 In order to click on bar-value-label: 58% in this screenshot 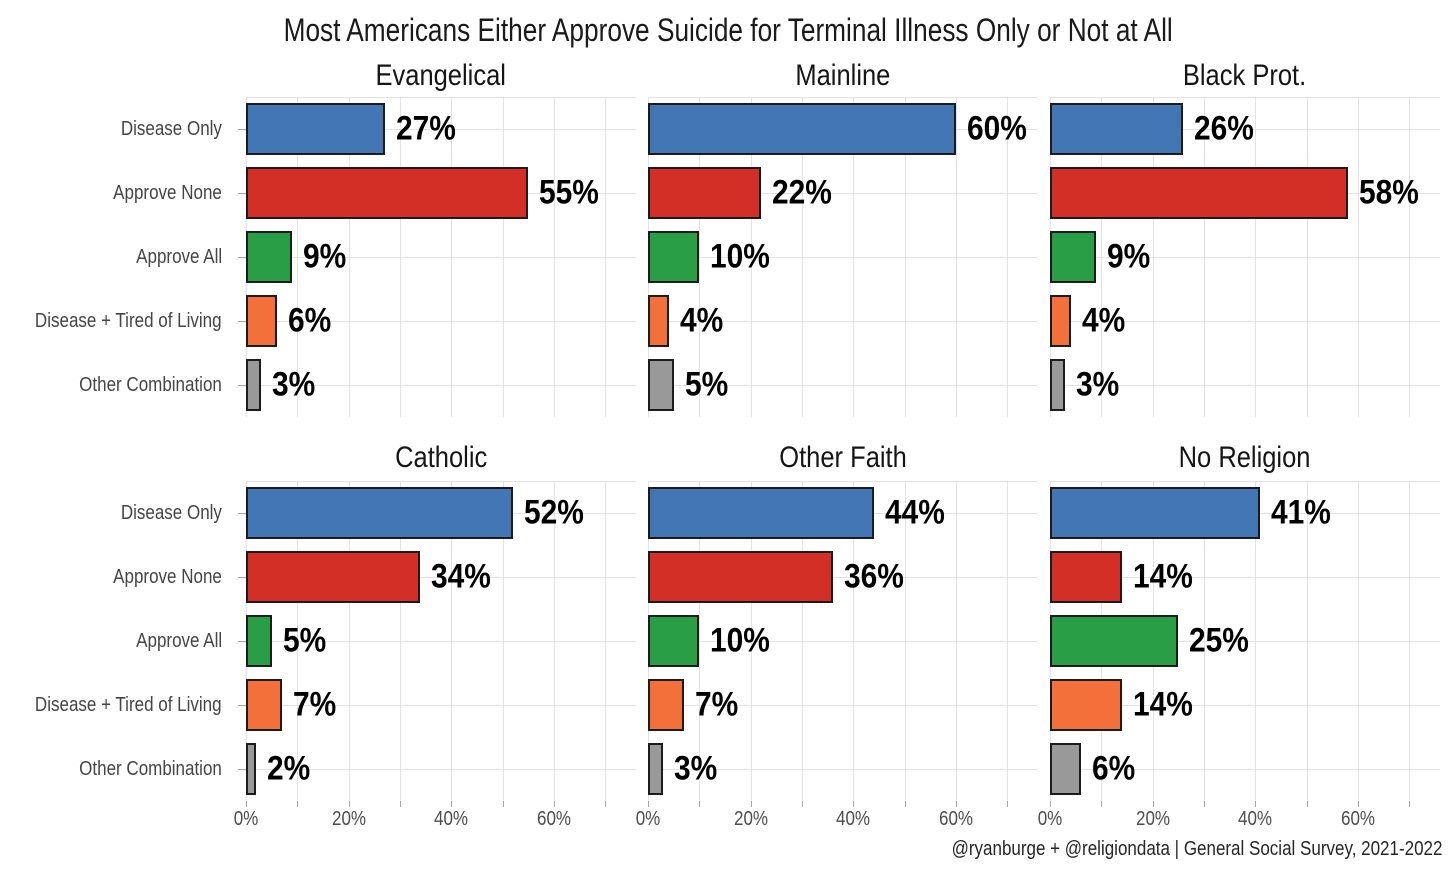, I will do `click(1388, 192)`.